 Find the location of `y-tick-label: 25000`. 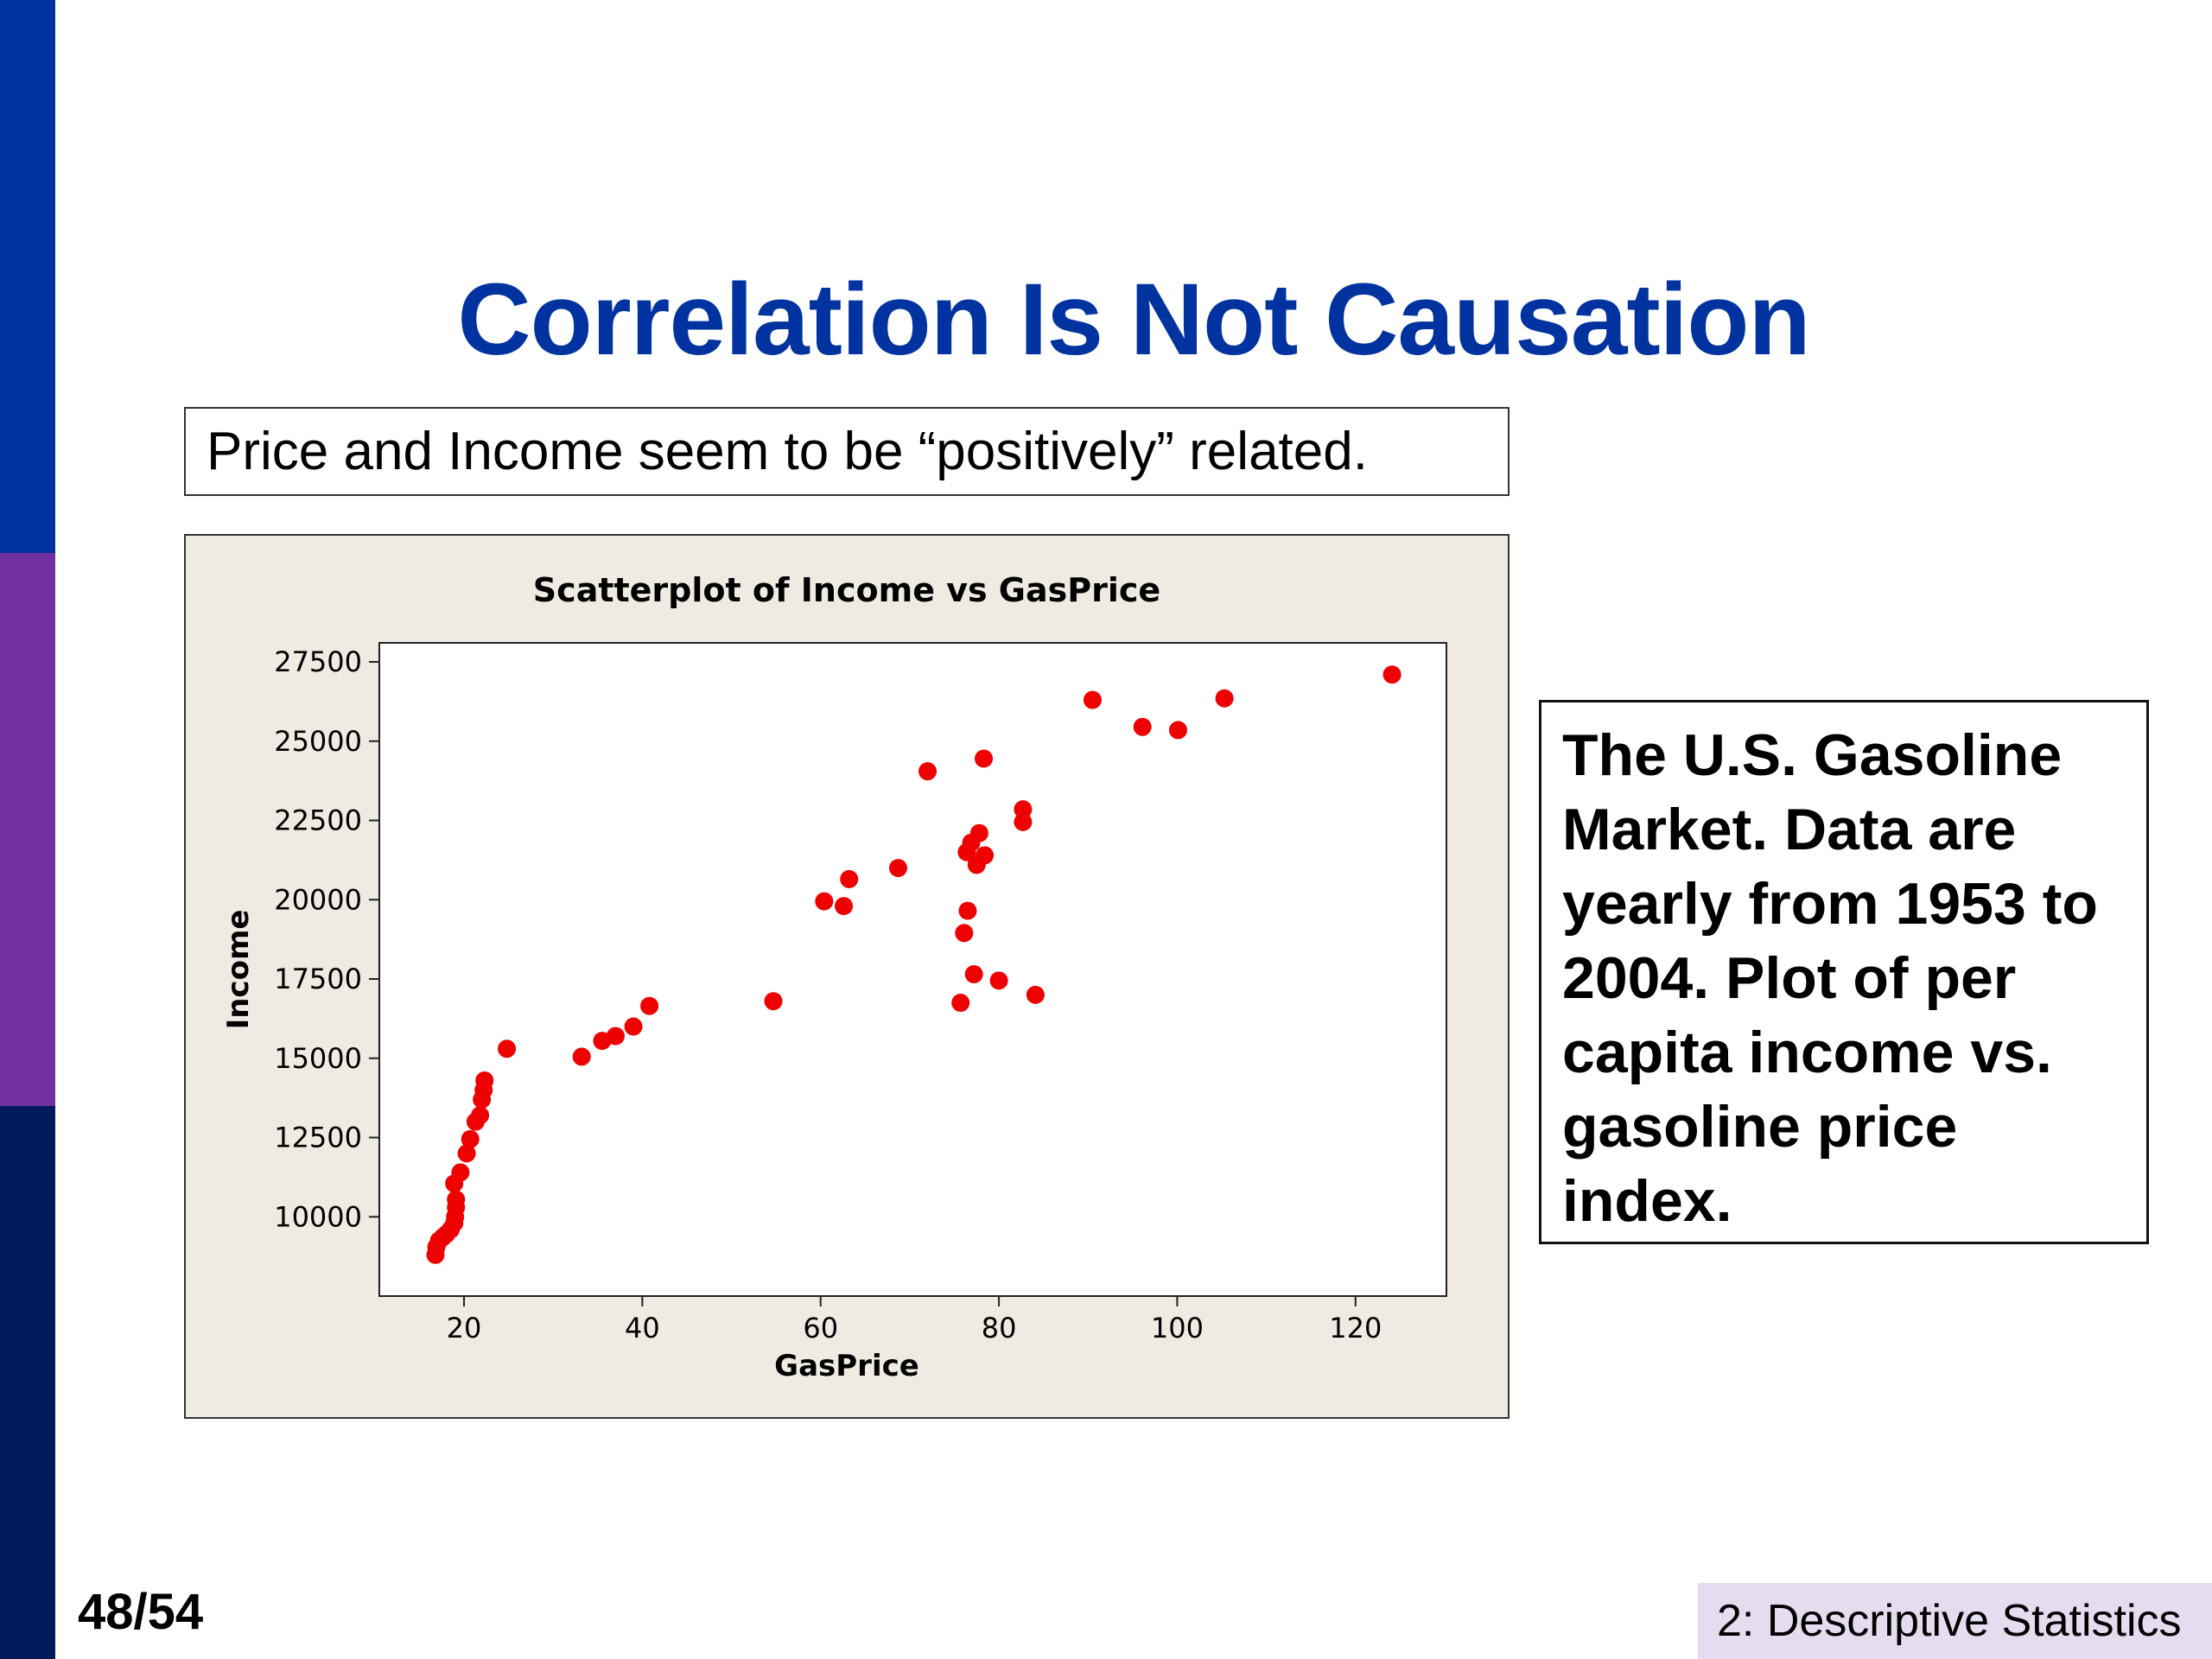

y-tick-label: 25000 is located at coordinates (318, 741).